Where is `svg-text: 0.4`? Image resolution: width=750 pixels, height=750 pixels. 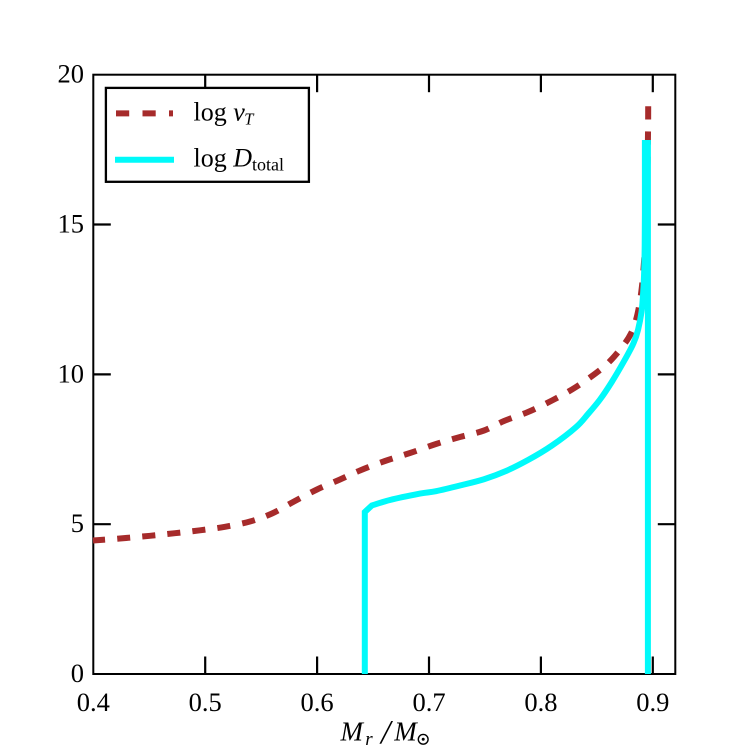
svg-text: 0.4 is located at coordinates (93, 702).